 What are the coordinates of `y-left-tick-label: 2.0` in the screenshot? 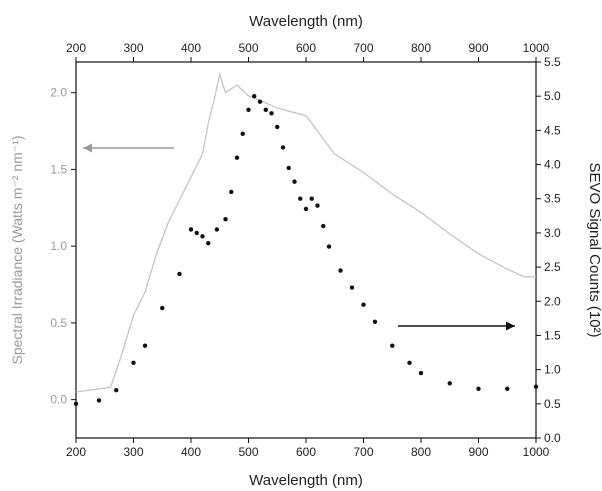 It's located at (58, 93).